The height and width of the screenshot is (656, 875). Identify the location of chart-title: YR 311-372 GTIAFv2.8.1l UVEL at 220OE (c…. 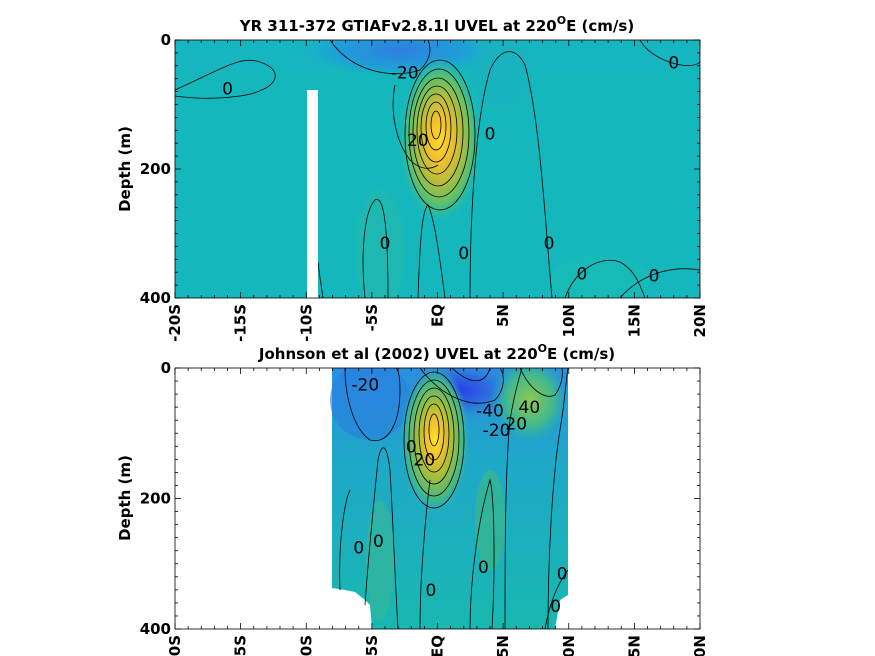
(436, 24).